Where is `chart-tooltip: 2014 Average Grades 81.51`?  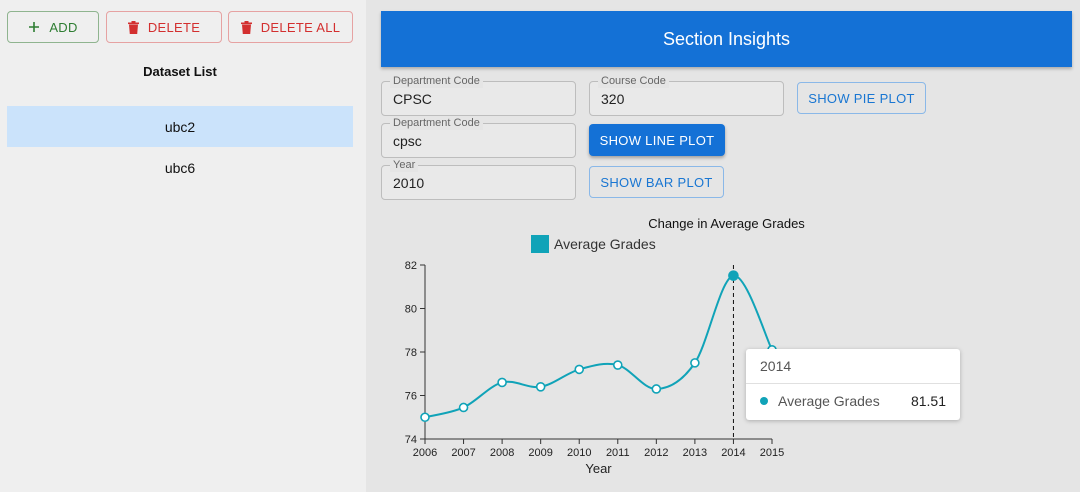 chart-tooltip: 2014 Average Grades 81.51 is located at coordinates (853, 384).